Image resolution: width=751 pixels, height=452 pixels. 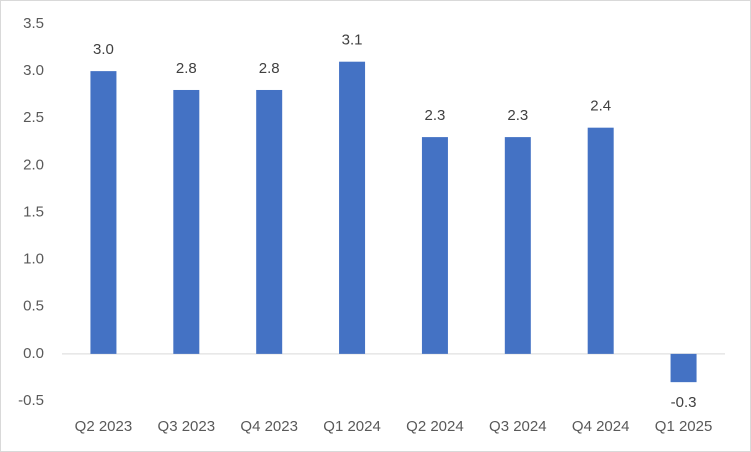 What do you see at coordinates (33, 70) in the screenshot?
I see `y-tick-label: 3.0` at bounding box center [33, 70].